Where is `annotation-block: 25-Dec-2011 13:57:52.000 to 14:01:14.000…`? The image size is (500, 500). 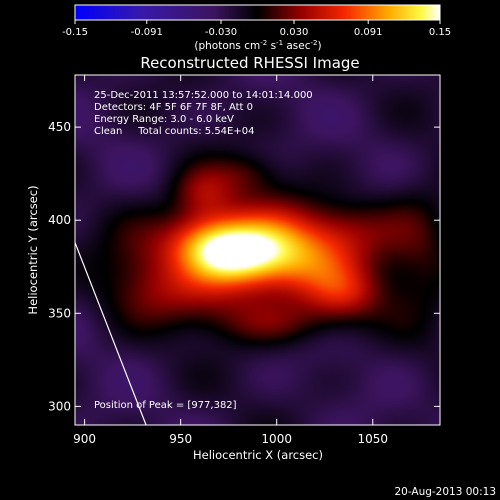
annotation-block: 25-Dec-2011 13:57:52.000 to 14:01:14.000… is located at coordinates (203, 113).